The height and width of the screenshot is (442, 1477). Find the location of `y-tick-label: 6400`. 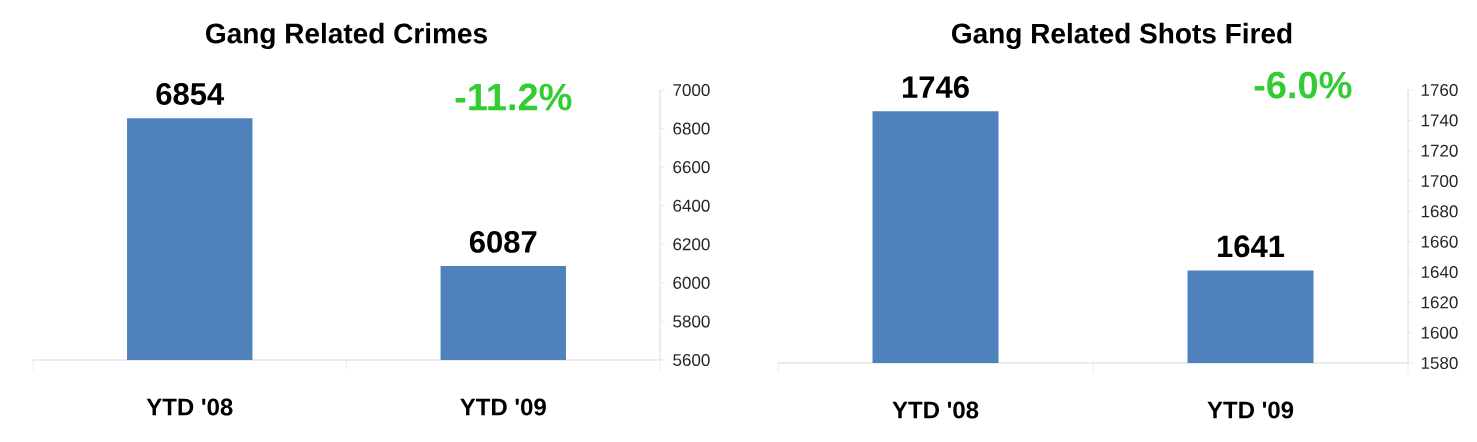

y-tick-label: 6400 is located at coordinates (691, 205).